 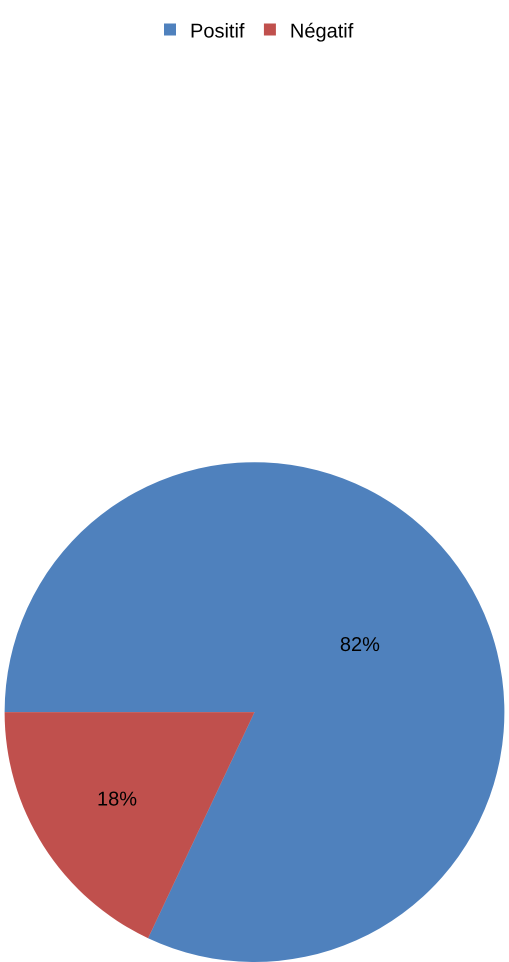 What do you see at coordinates (322, 31) in the screenshot?
I see `legend-label: Négatif` at bounding box center [322, 31].